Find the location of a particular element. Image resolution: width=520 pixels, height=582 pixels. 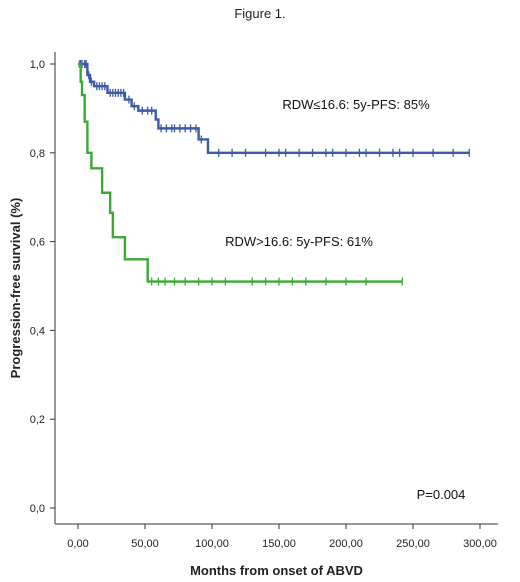

y-tick-label: 0,2 is located at coordinates (37, 420).